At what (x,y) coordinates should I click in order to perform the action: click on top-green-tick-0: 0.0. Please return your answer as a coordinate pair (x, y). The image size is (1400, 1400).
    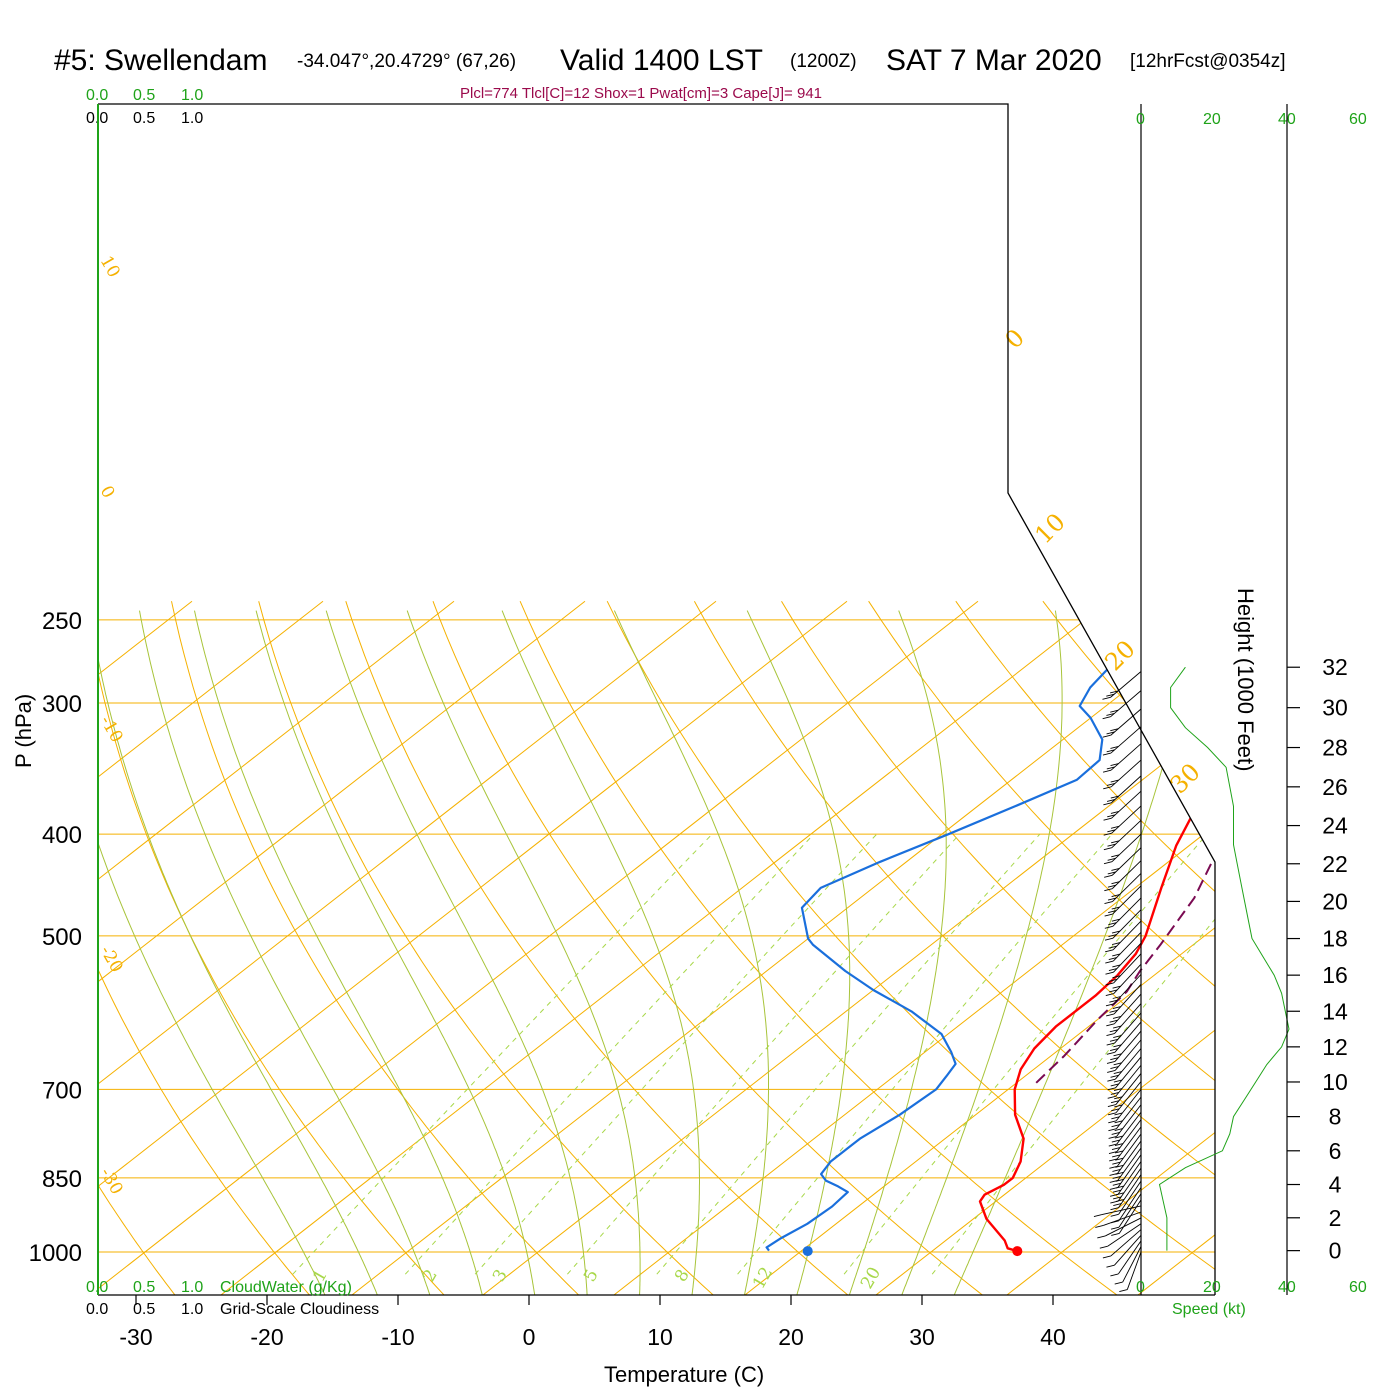
    Looking at the image, I should click on (97, 95).